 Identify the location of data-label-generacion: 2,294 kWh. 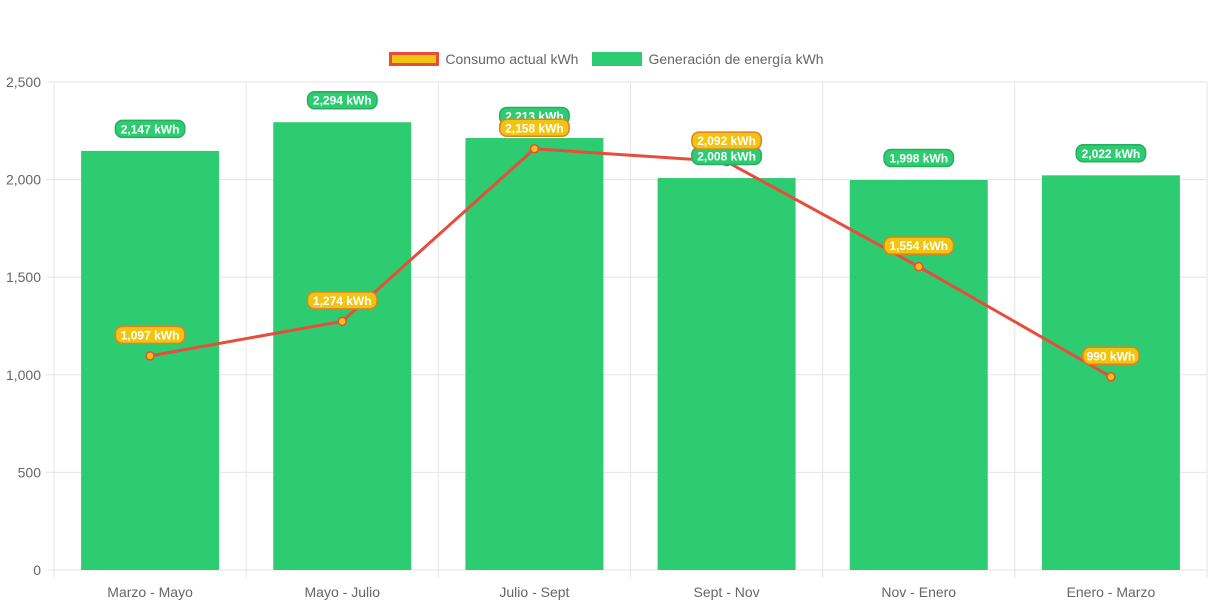
(342, 101).